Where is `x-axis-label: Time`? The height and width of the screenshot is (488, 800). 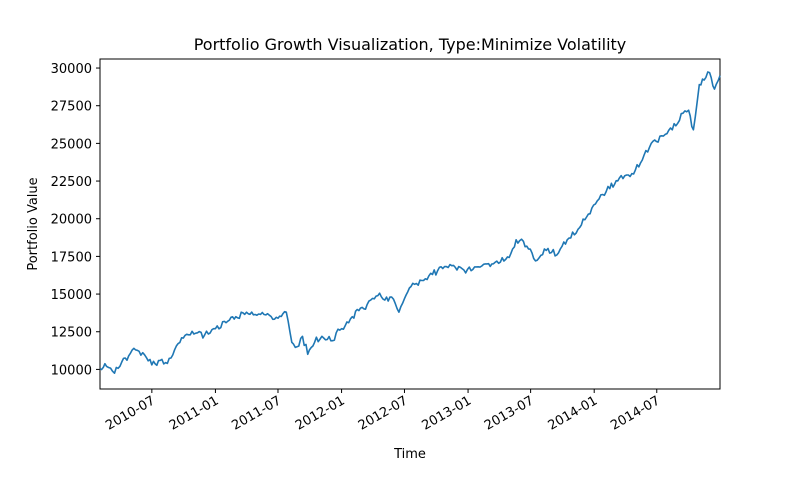 x-axis-label: Time is located at coordinates (409, 454).